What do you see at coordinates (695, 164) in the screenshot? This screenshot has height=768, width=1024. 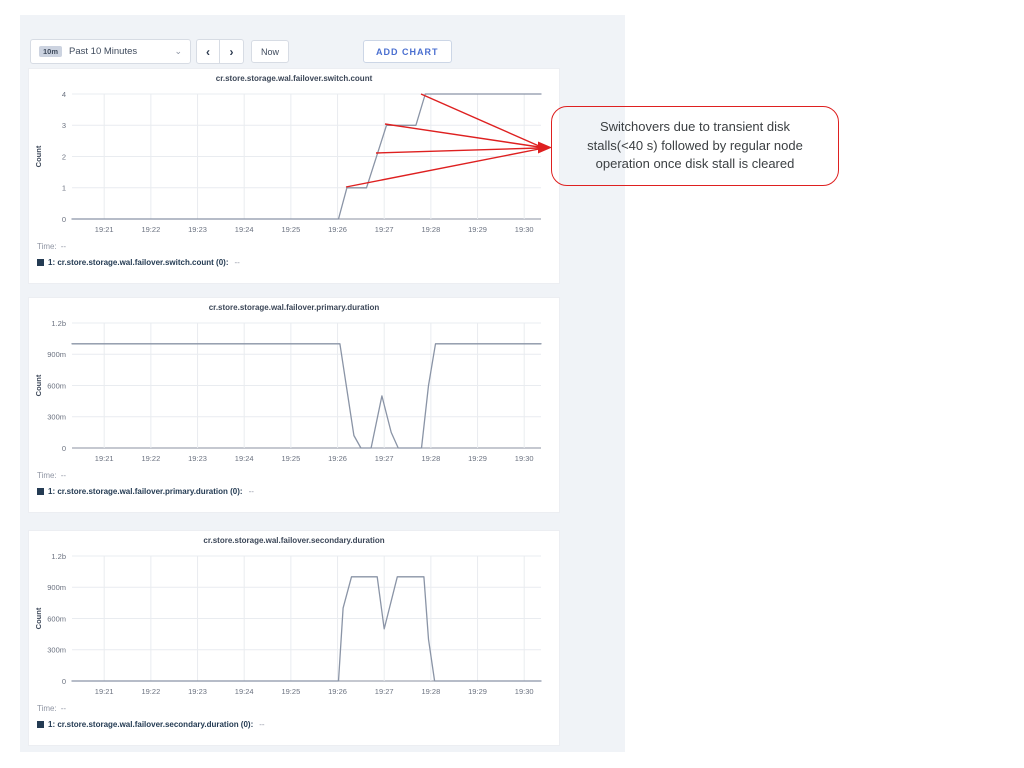 I see `annotation-line: operation once disk stall is cleared` at bounding box center [695, 164].